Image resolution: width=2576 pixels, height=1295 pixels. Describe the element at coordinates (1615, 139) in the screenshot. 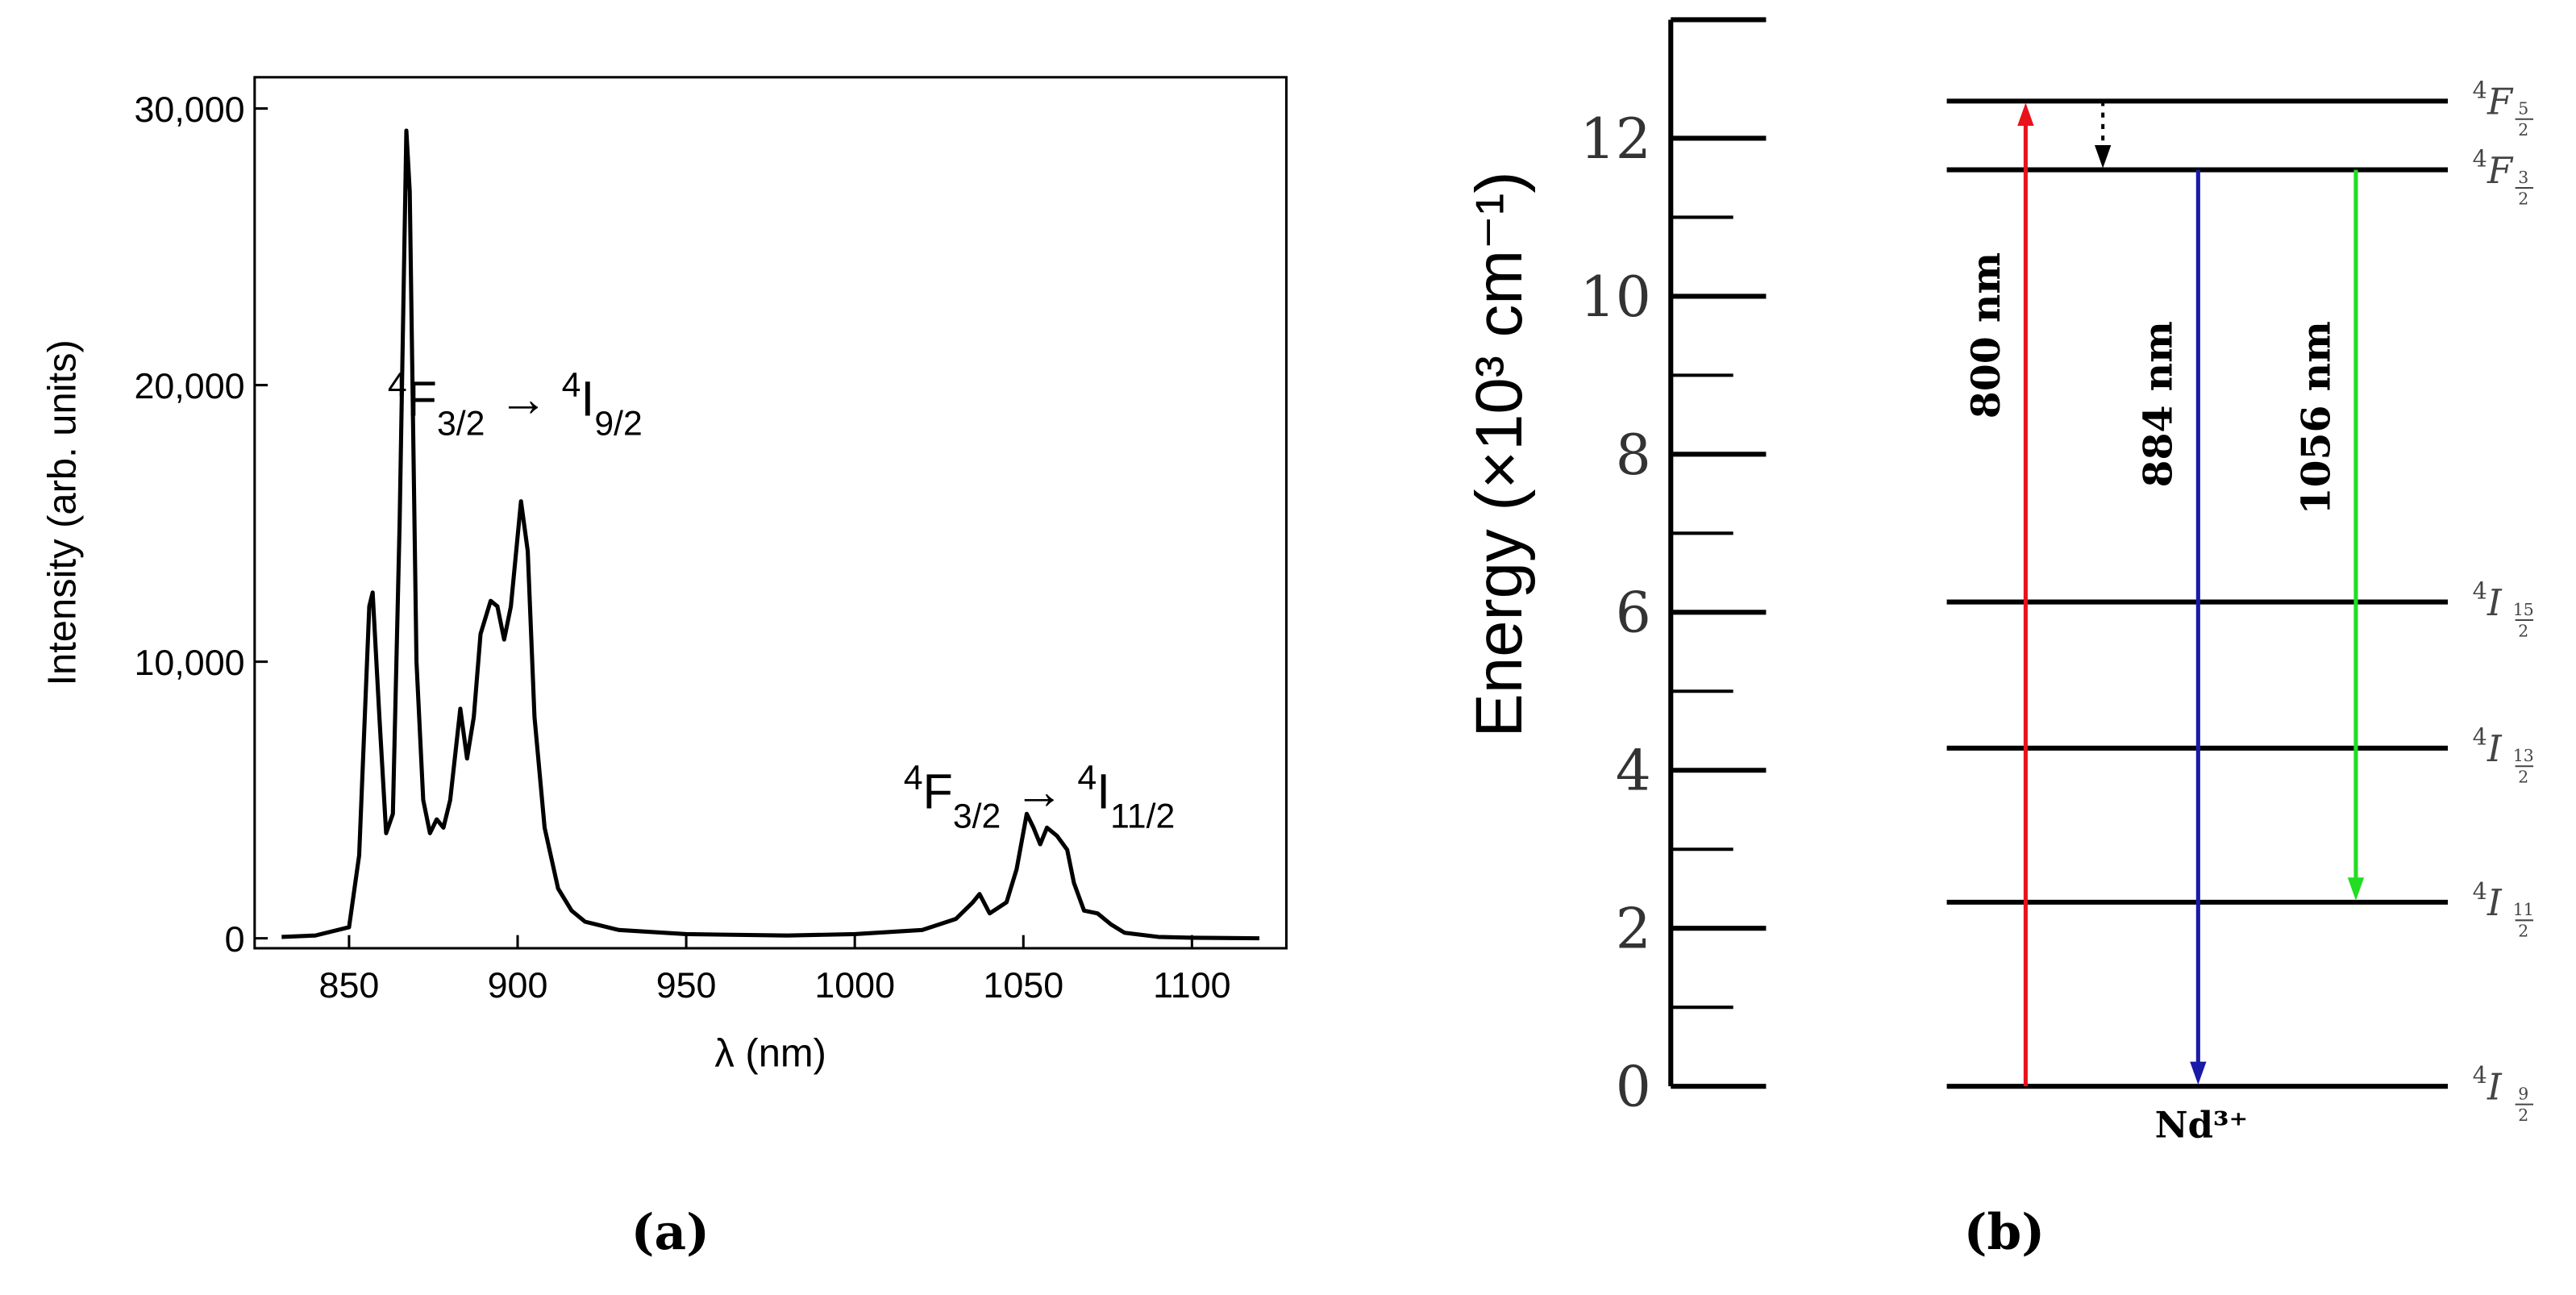

I see `y-tick-label: 12` at that location.